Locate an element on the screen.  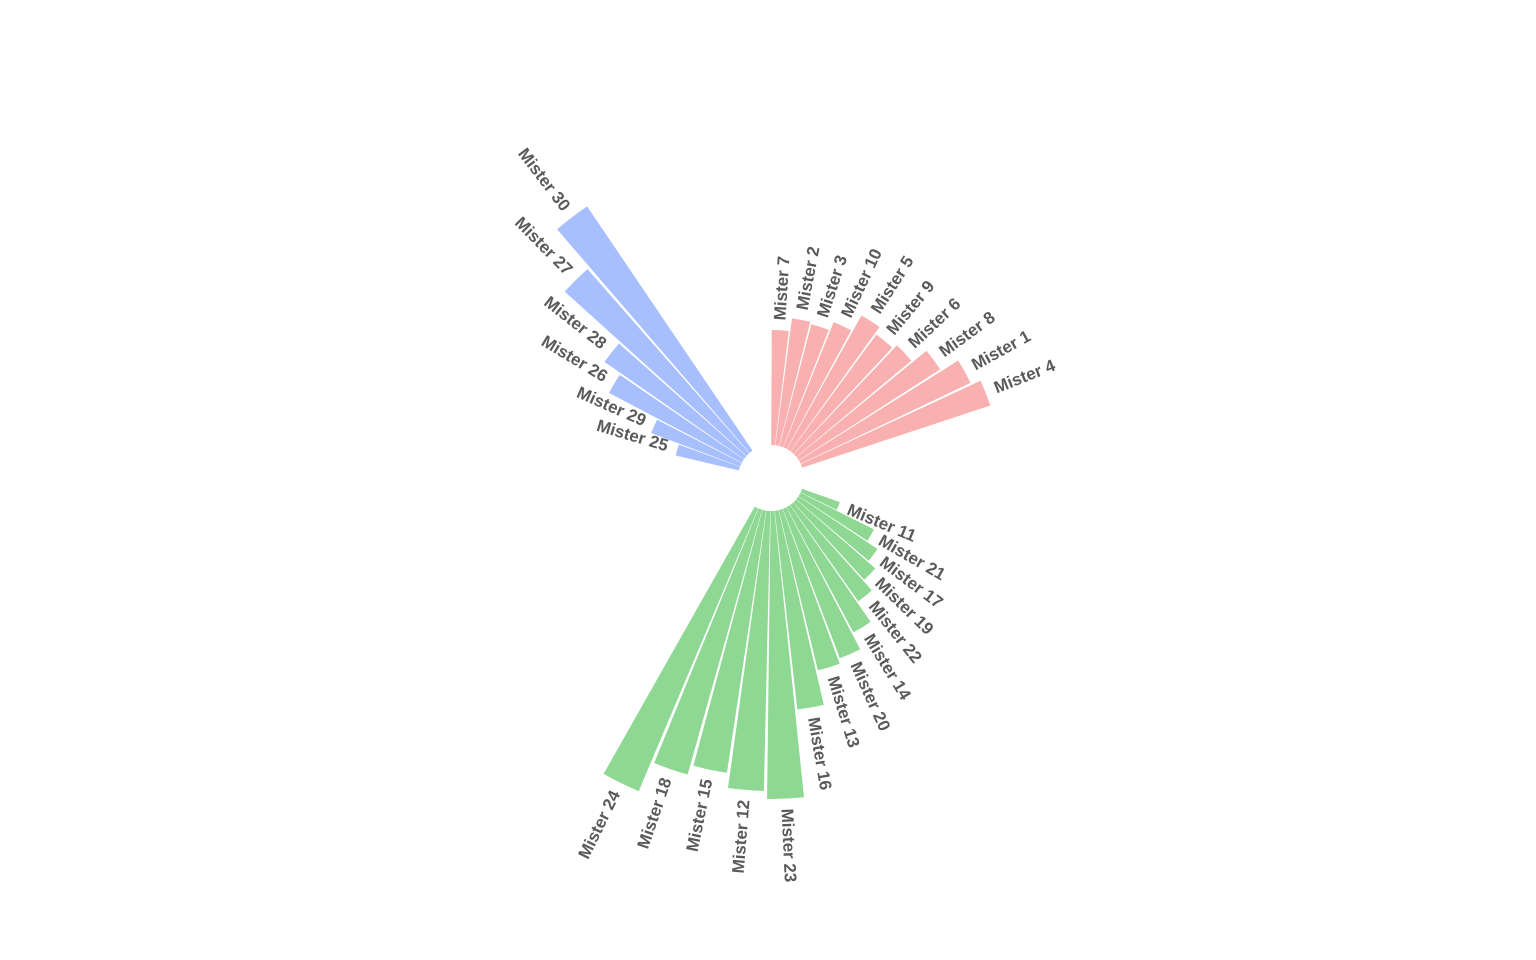
bar-label-mister-15: Mister 15 is located at coordinates (700, 815).